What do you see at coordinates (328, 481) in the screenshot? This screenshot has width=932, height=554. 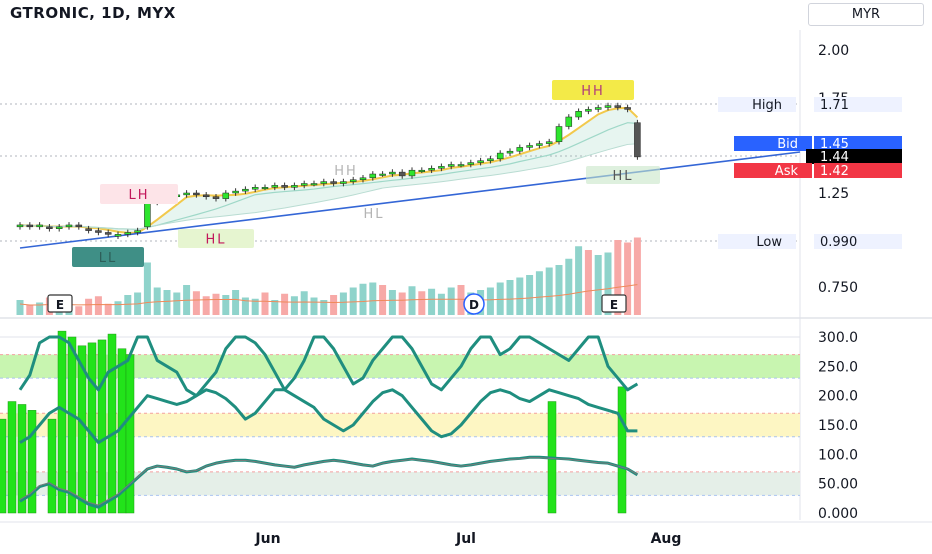 I see `oscillator-signal-line` at bounding box center [328, 481].